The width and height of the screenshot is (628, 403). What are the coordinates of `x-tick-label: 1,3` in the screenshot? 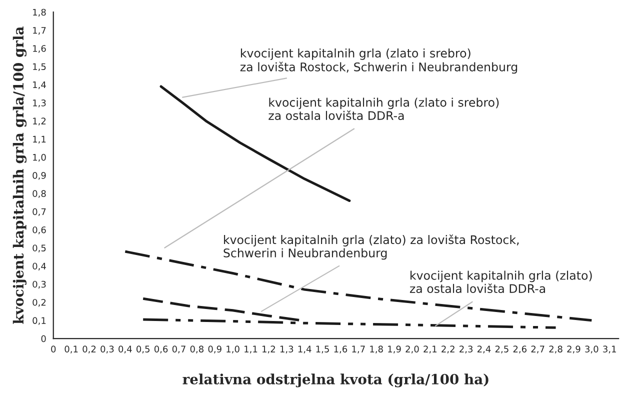 It's located at (287, 350).